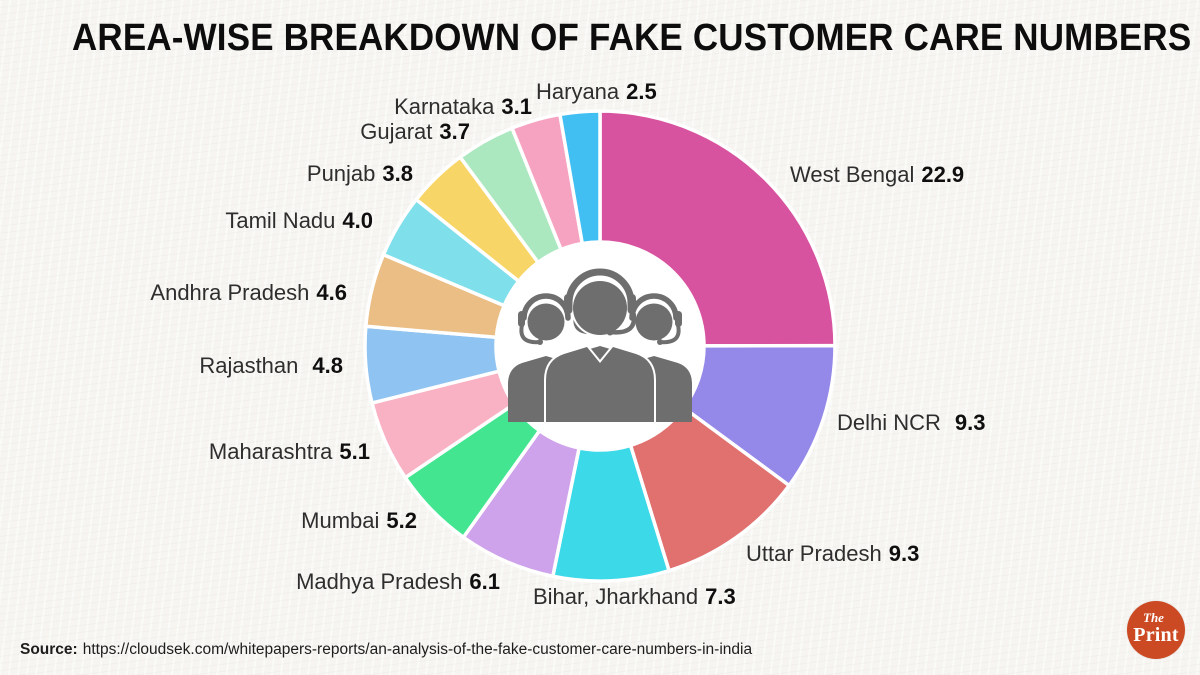  I want to click on label-value: 7.3, so click(720, 596).